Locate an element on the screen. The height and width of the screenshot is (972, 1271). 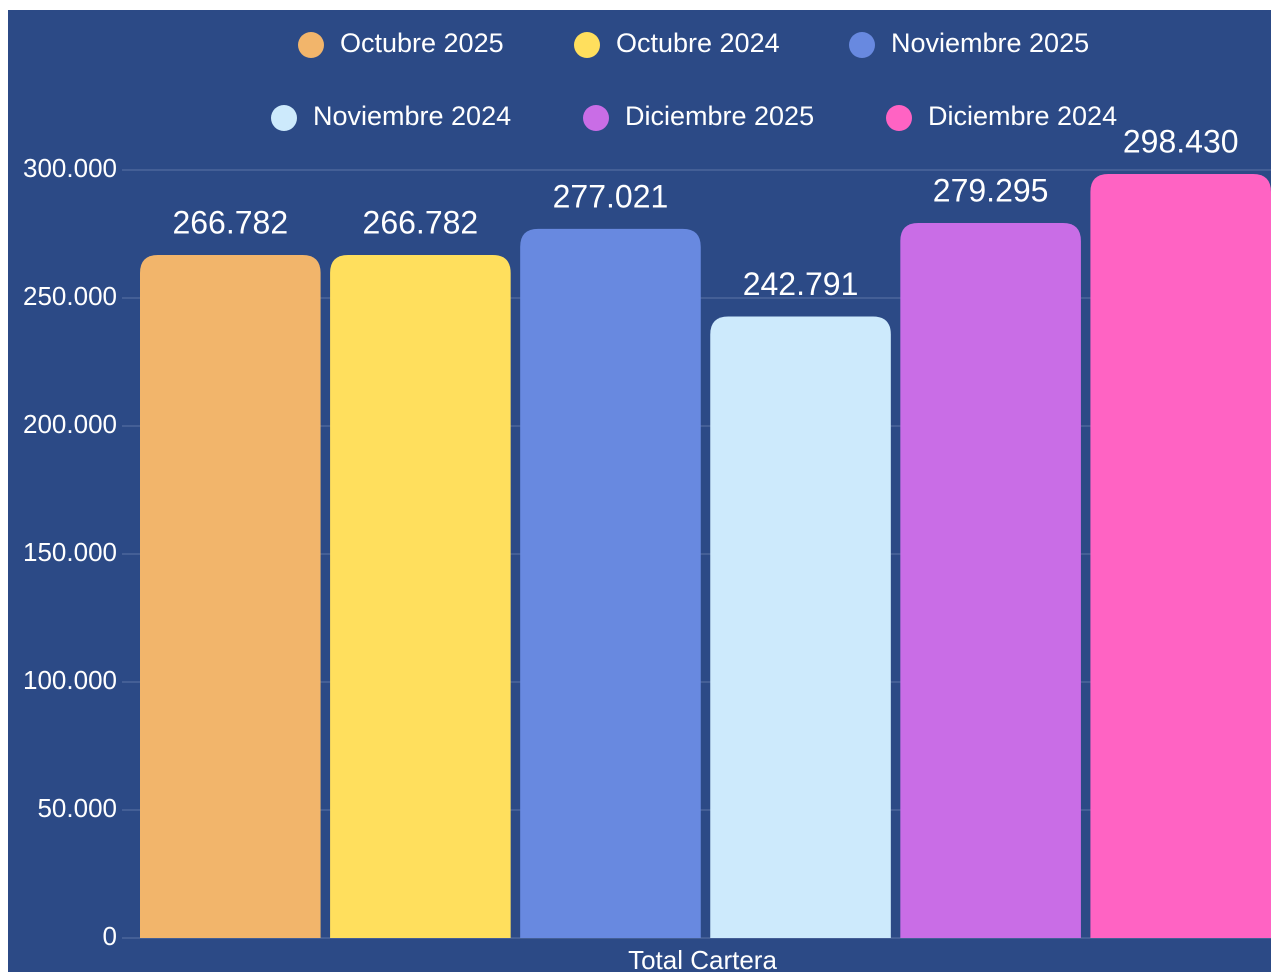
legend-label: Noviembre 2024 is located at coordinates (412, 116).